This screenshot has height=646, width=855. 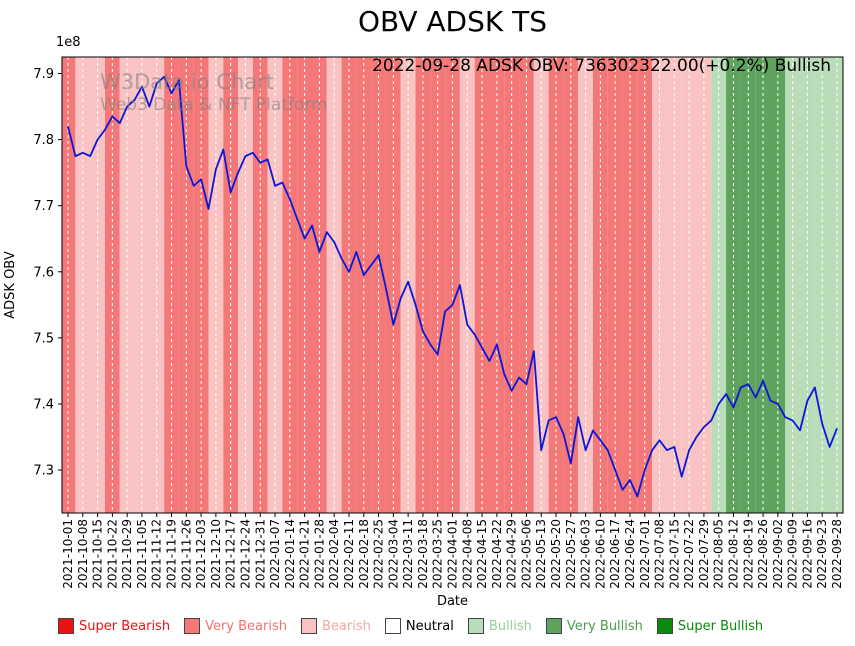 What do you see at coordinates (43, 74) in the screenshot?
I see `y-tick-label: 7.9` at bounding box center [43, 74].